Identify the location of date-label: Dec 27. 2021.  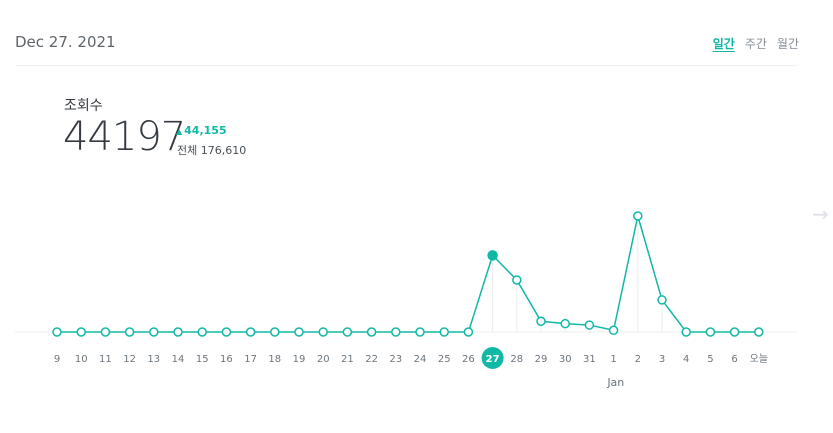
(65, 42).